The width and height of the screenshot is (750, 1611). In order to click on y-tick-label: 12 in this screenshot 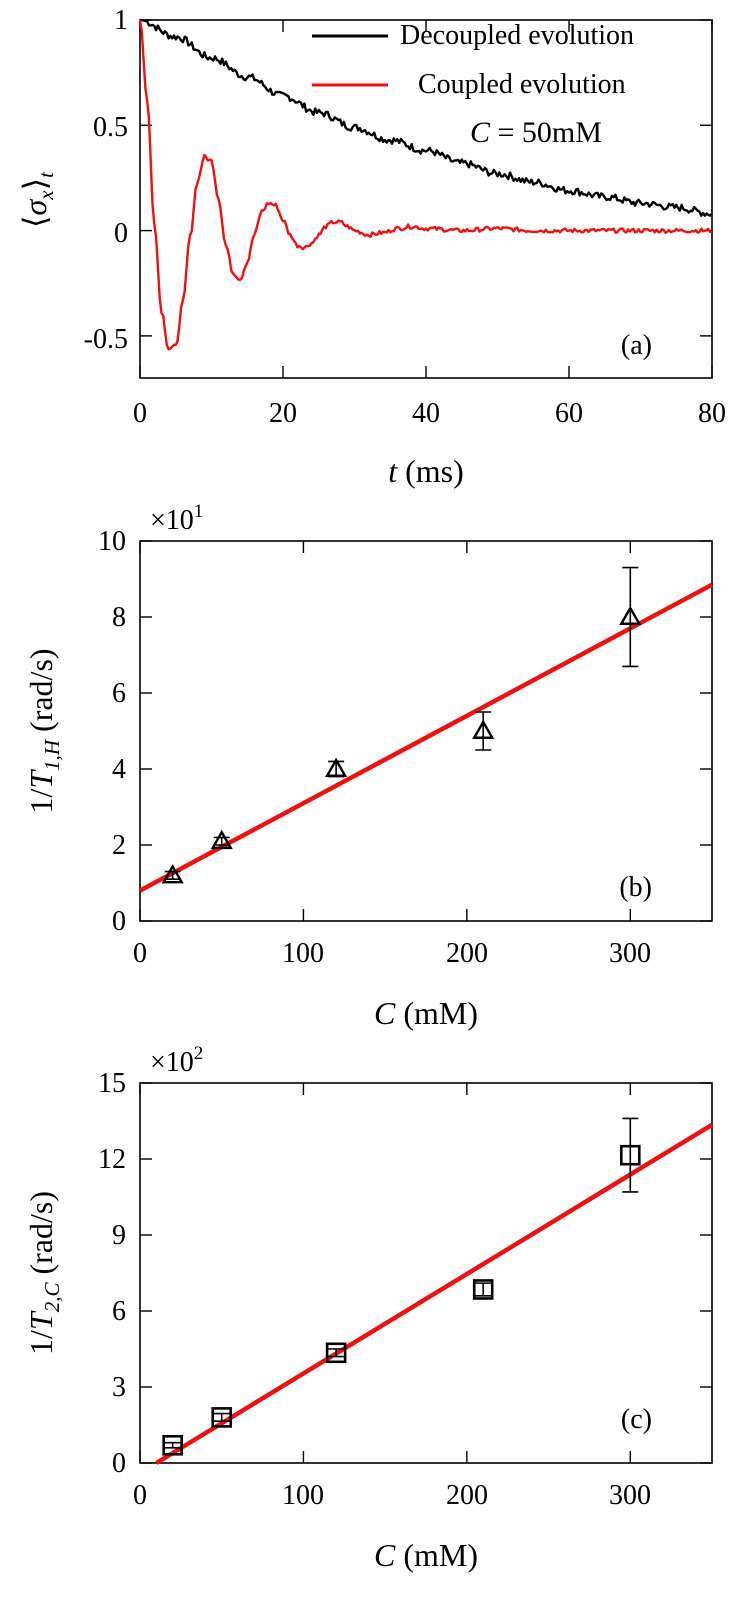, I will do `click(112, 1159)`.